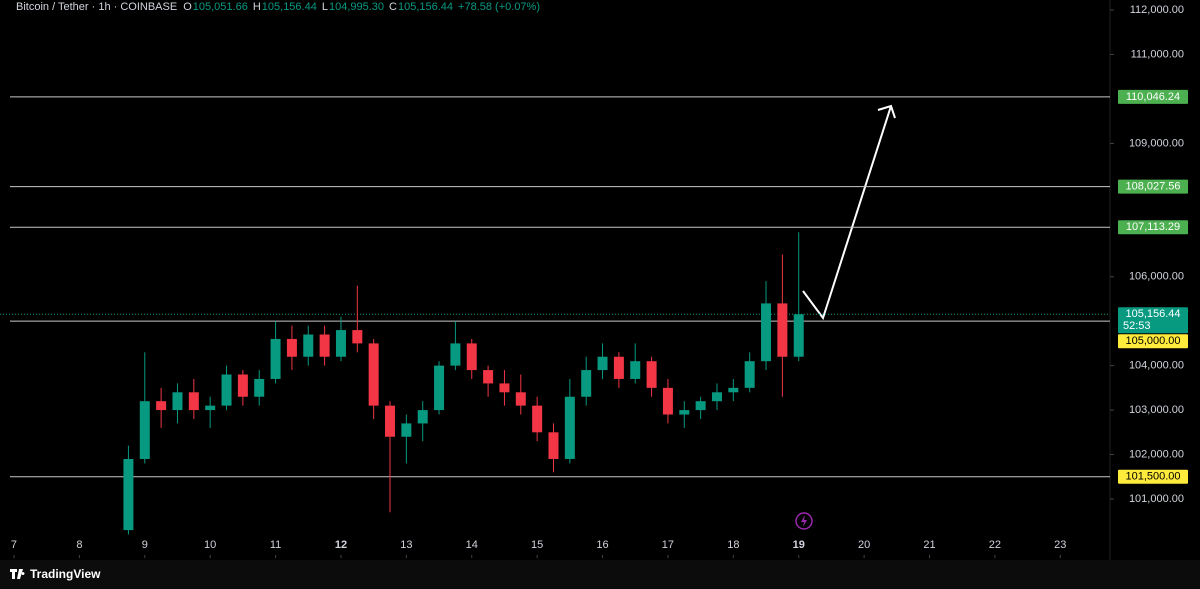  I want to click on ohlc-key: O, so click(187, 7).